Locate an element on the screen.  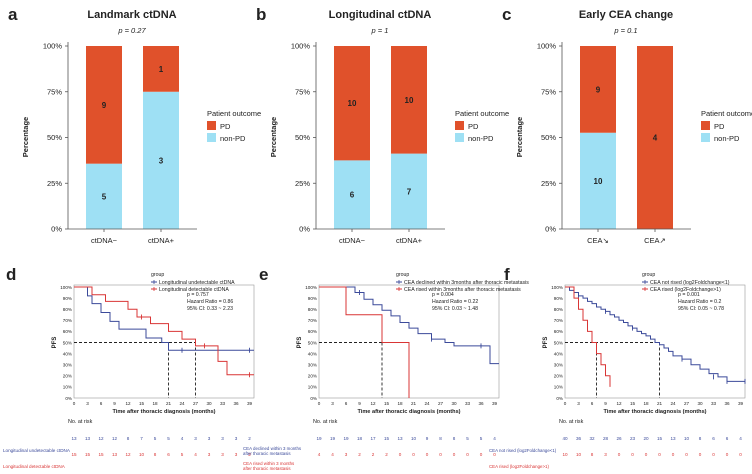
legend-label-nonpd: non-PD is located at coordinates (481, 138).